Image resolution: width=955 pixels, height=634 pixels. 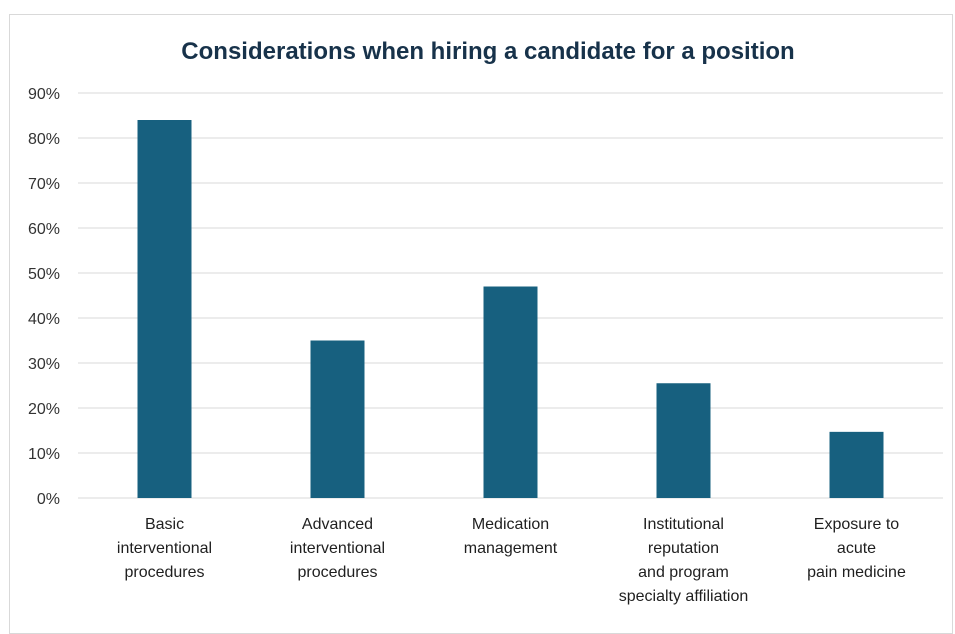 I want to click on x-category-label-line: Medication, so click(x=510, y=524).